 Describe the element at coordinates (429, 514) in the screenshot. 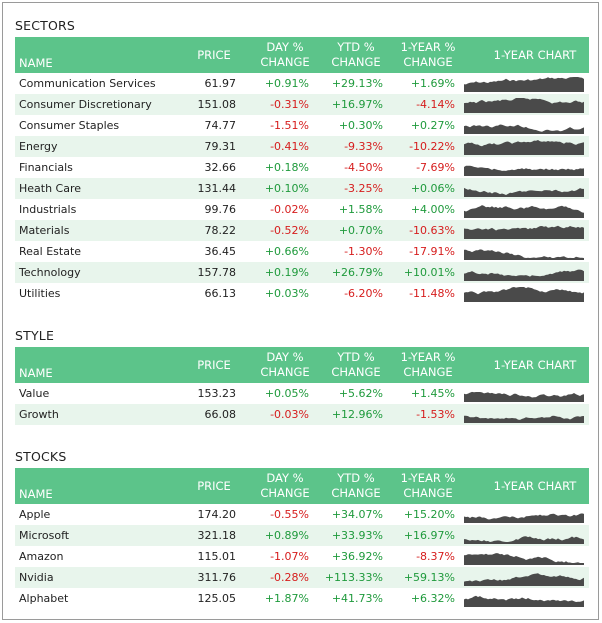

I see `row-1yr-change: +15.20%` at that location.